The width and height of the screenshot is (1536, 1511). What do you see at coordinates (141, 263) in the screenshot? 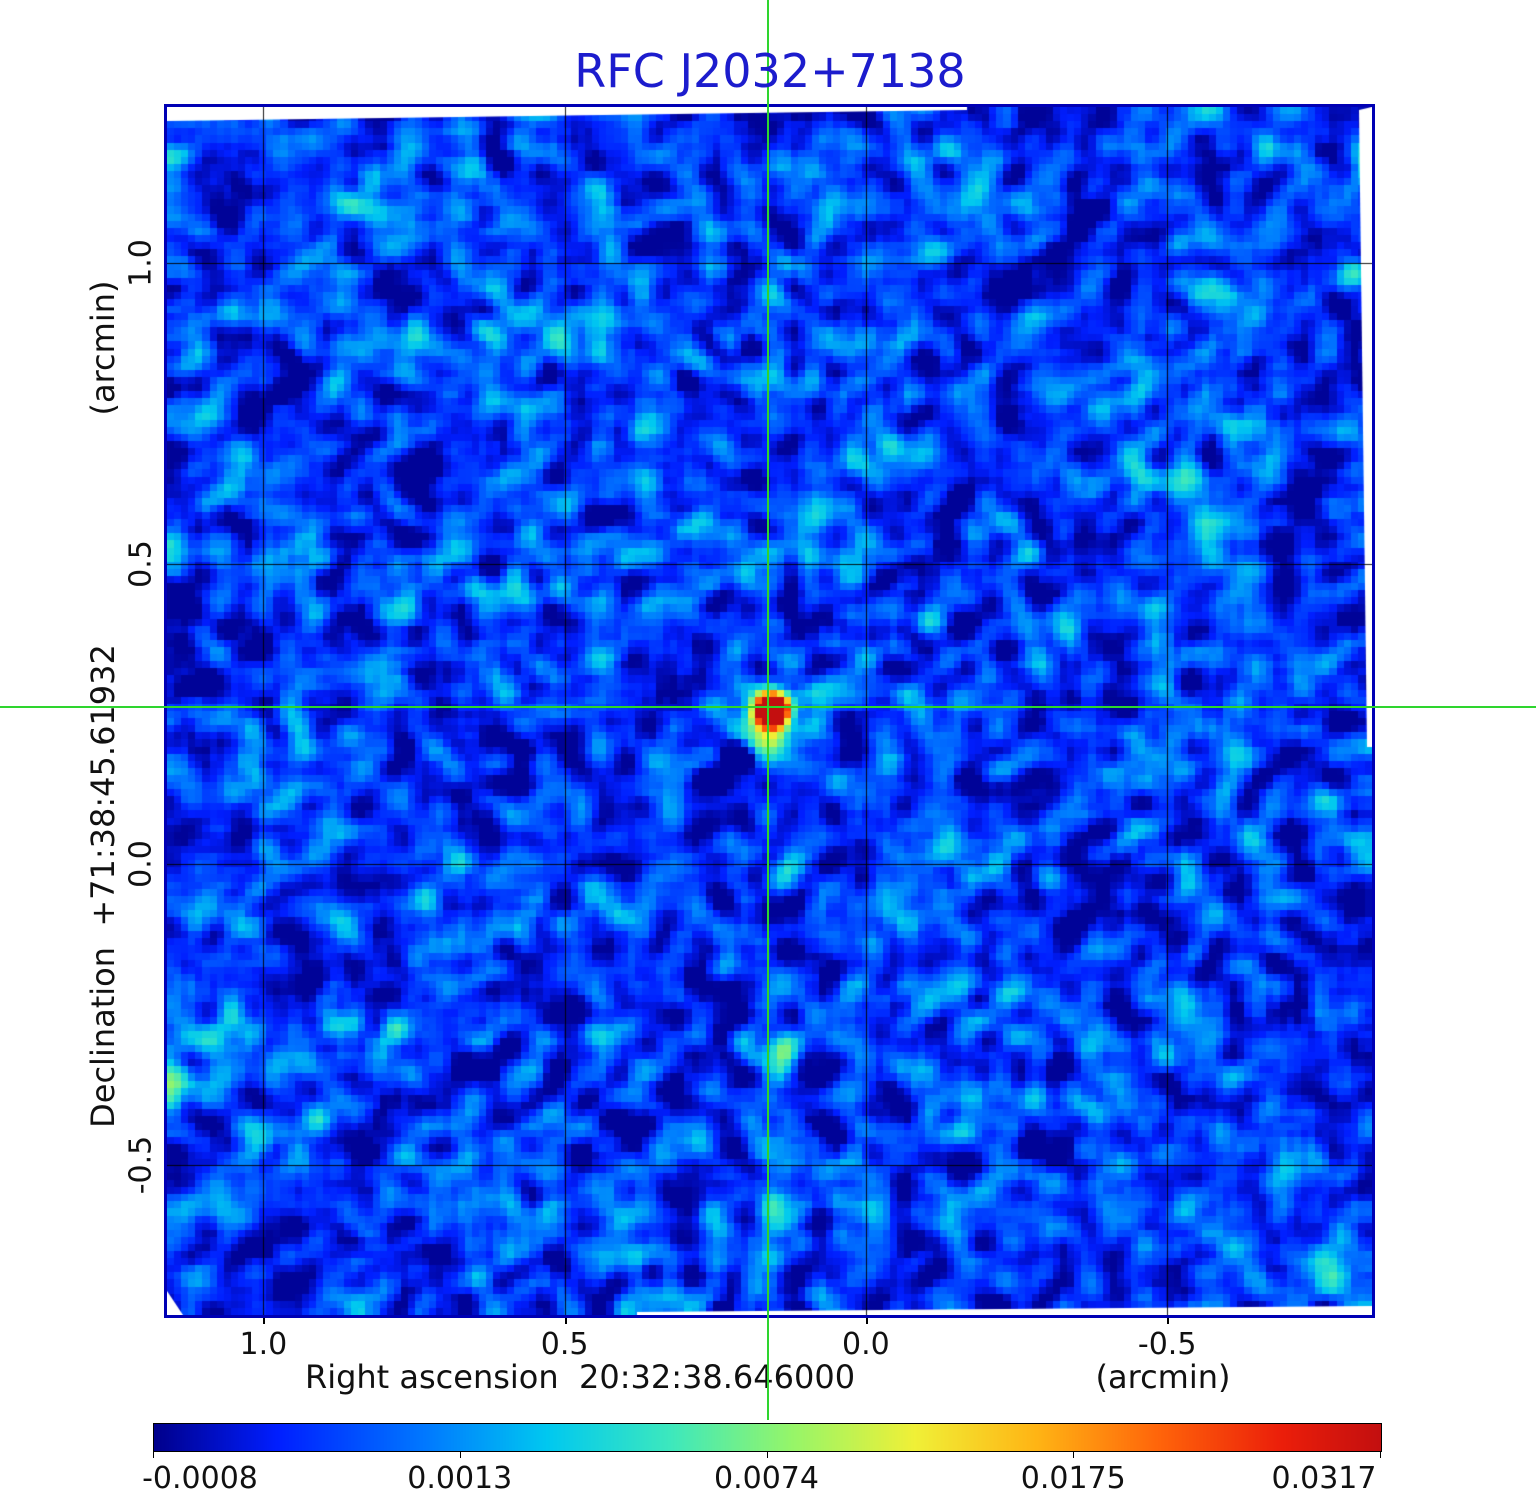
I see `y-tick-label: 1.0` at bounding box center [141, 263].